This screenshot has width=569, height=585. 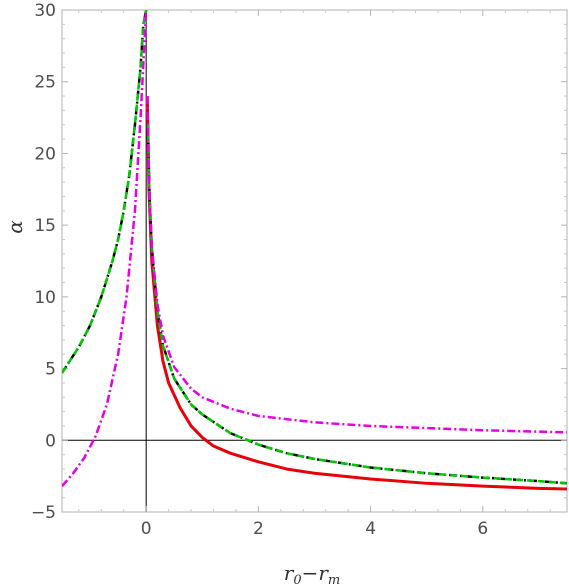 I want to click on x-tick-label: 6, so click(x=482, y=529).